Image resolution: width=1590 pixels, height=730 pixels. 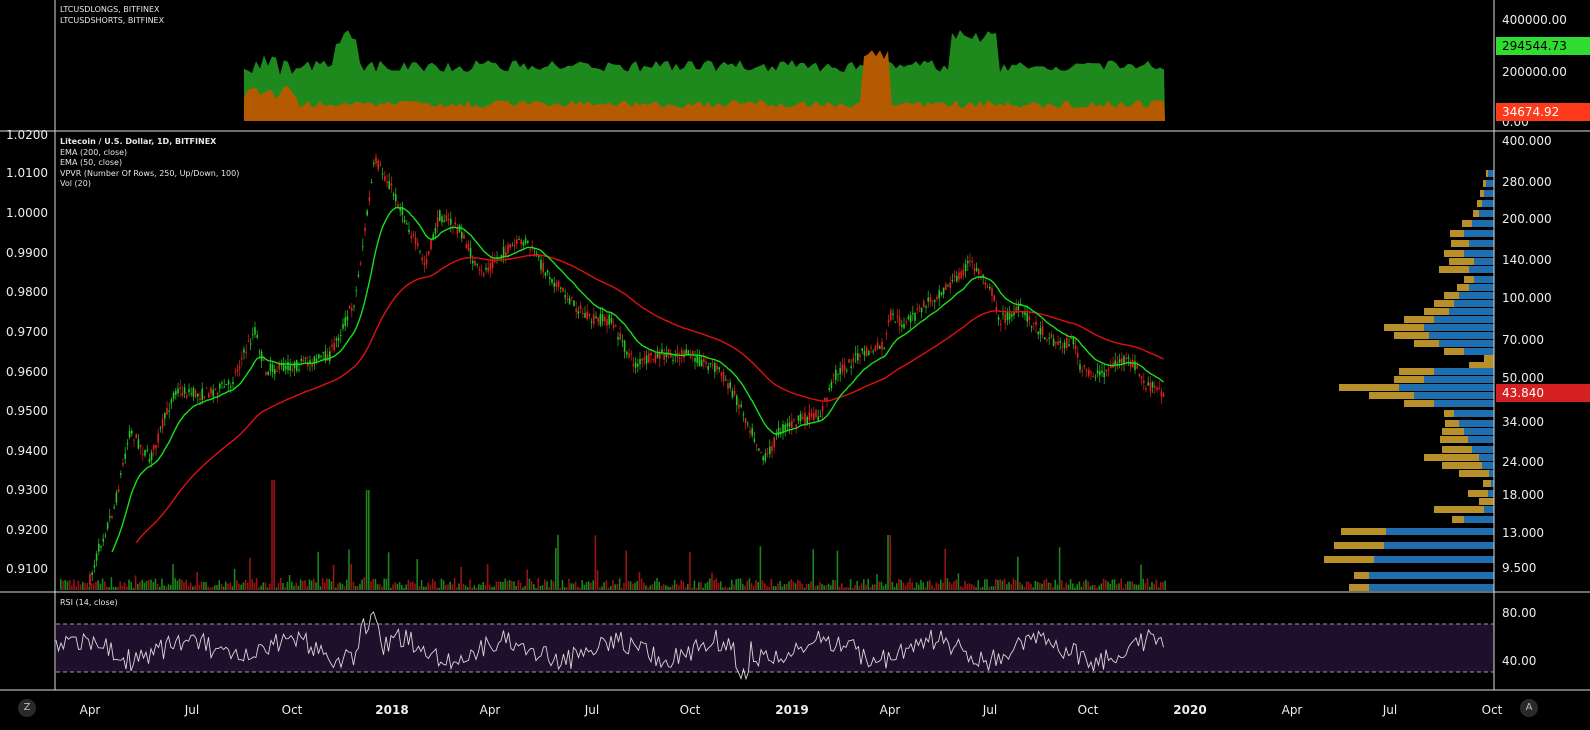 What do you see at coordinates (138, 141) in the screenshot?
I see `symbol-legend: Litecoin / U.S. Dollar, 1D, BITFINEX` at bounding box center [138, 141].